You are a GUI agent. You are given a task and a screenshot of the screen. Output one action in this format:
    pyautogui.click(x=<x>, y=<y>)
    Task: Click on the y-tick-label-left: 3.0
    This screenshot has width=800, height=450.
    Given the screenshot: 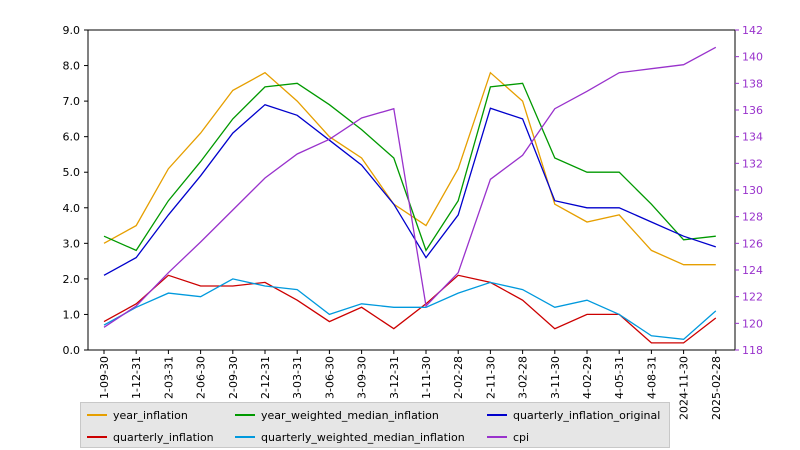 What is the action you would take?
    pyautogui.click(x=72, y=243)
    